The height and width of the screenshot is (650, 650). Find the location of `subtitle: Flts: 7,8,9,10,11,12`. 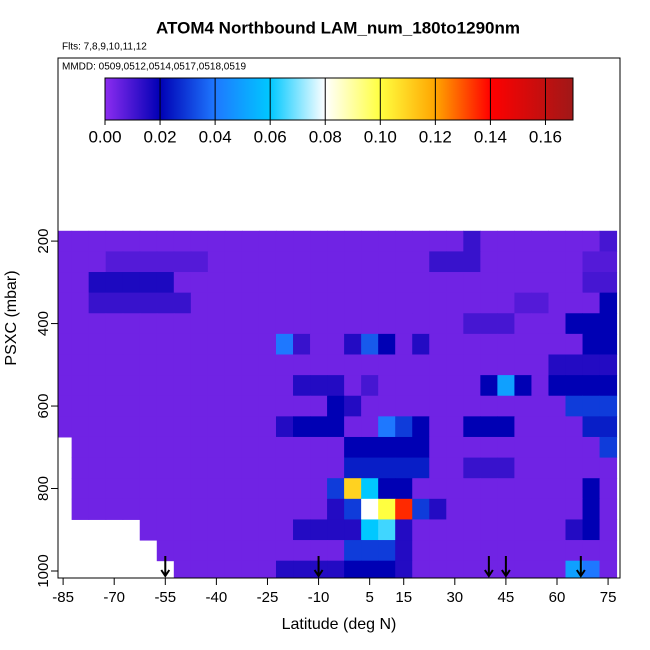

subtitle: Flts: 7,8,9,10,11,12 is located at coordinates (104, 47).